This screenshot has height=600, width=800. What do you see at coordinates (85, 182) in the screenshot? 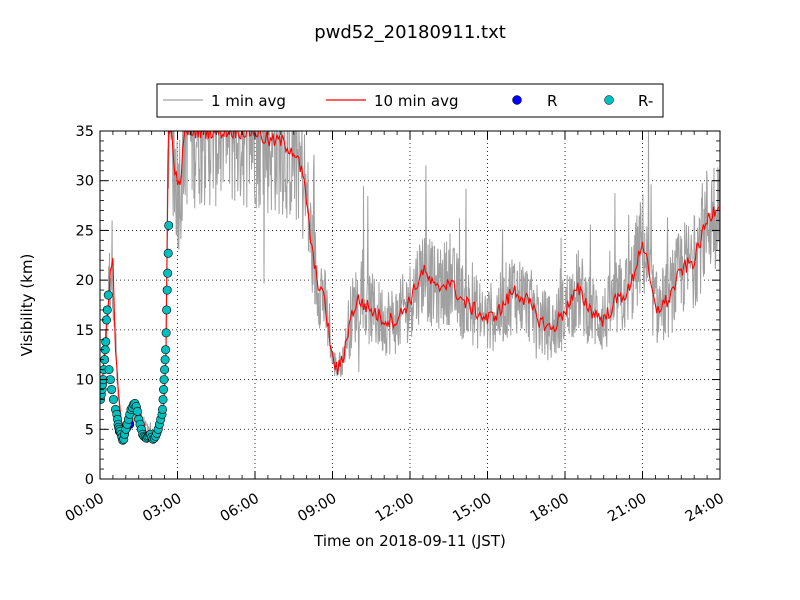
I see `y-tick-label: 30` at bounding box center [85, 182].